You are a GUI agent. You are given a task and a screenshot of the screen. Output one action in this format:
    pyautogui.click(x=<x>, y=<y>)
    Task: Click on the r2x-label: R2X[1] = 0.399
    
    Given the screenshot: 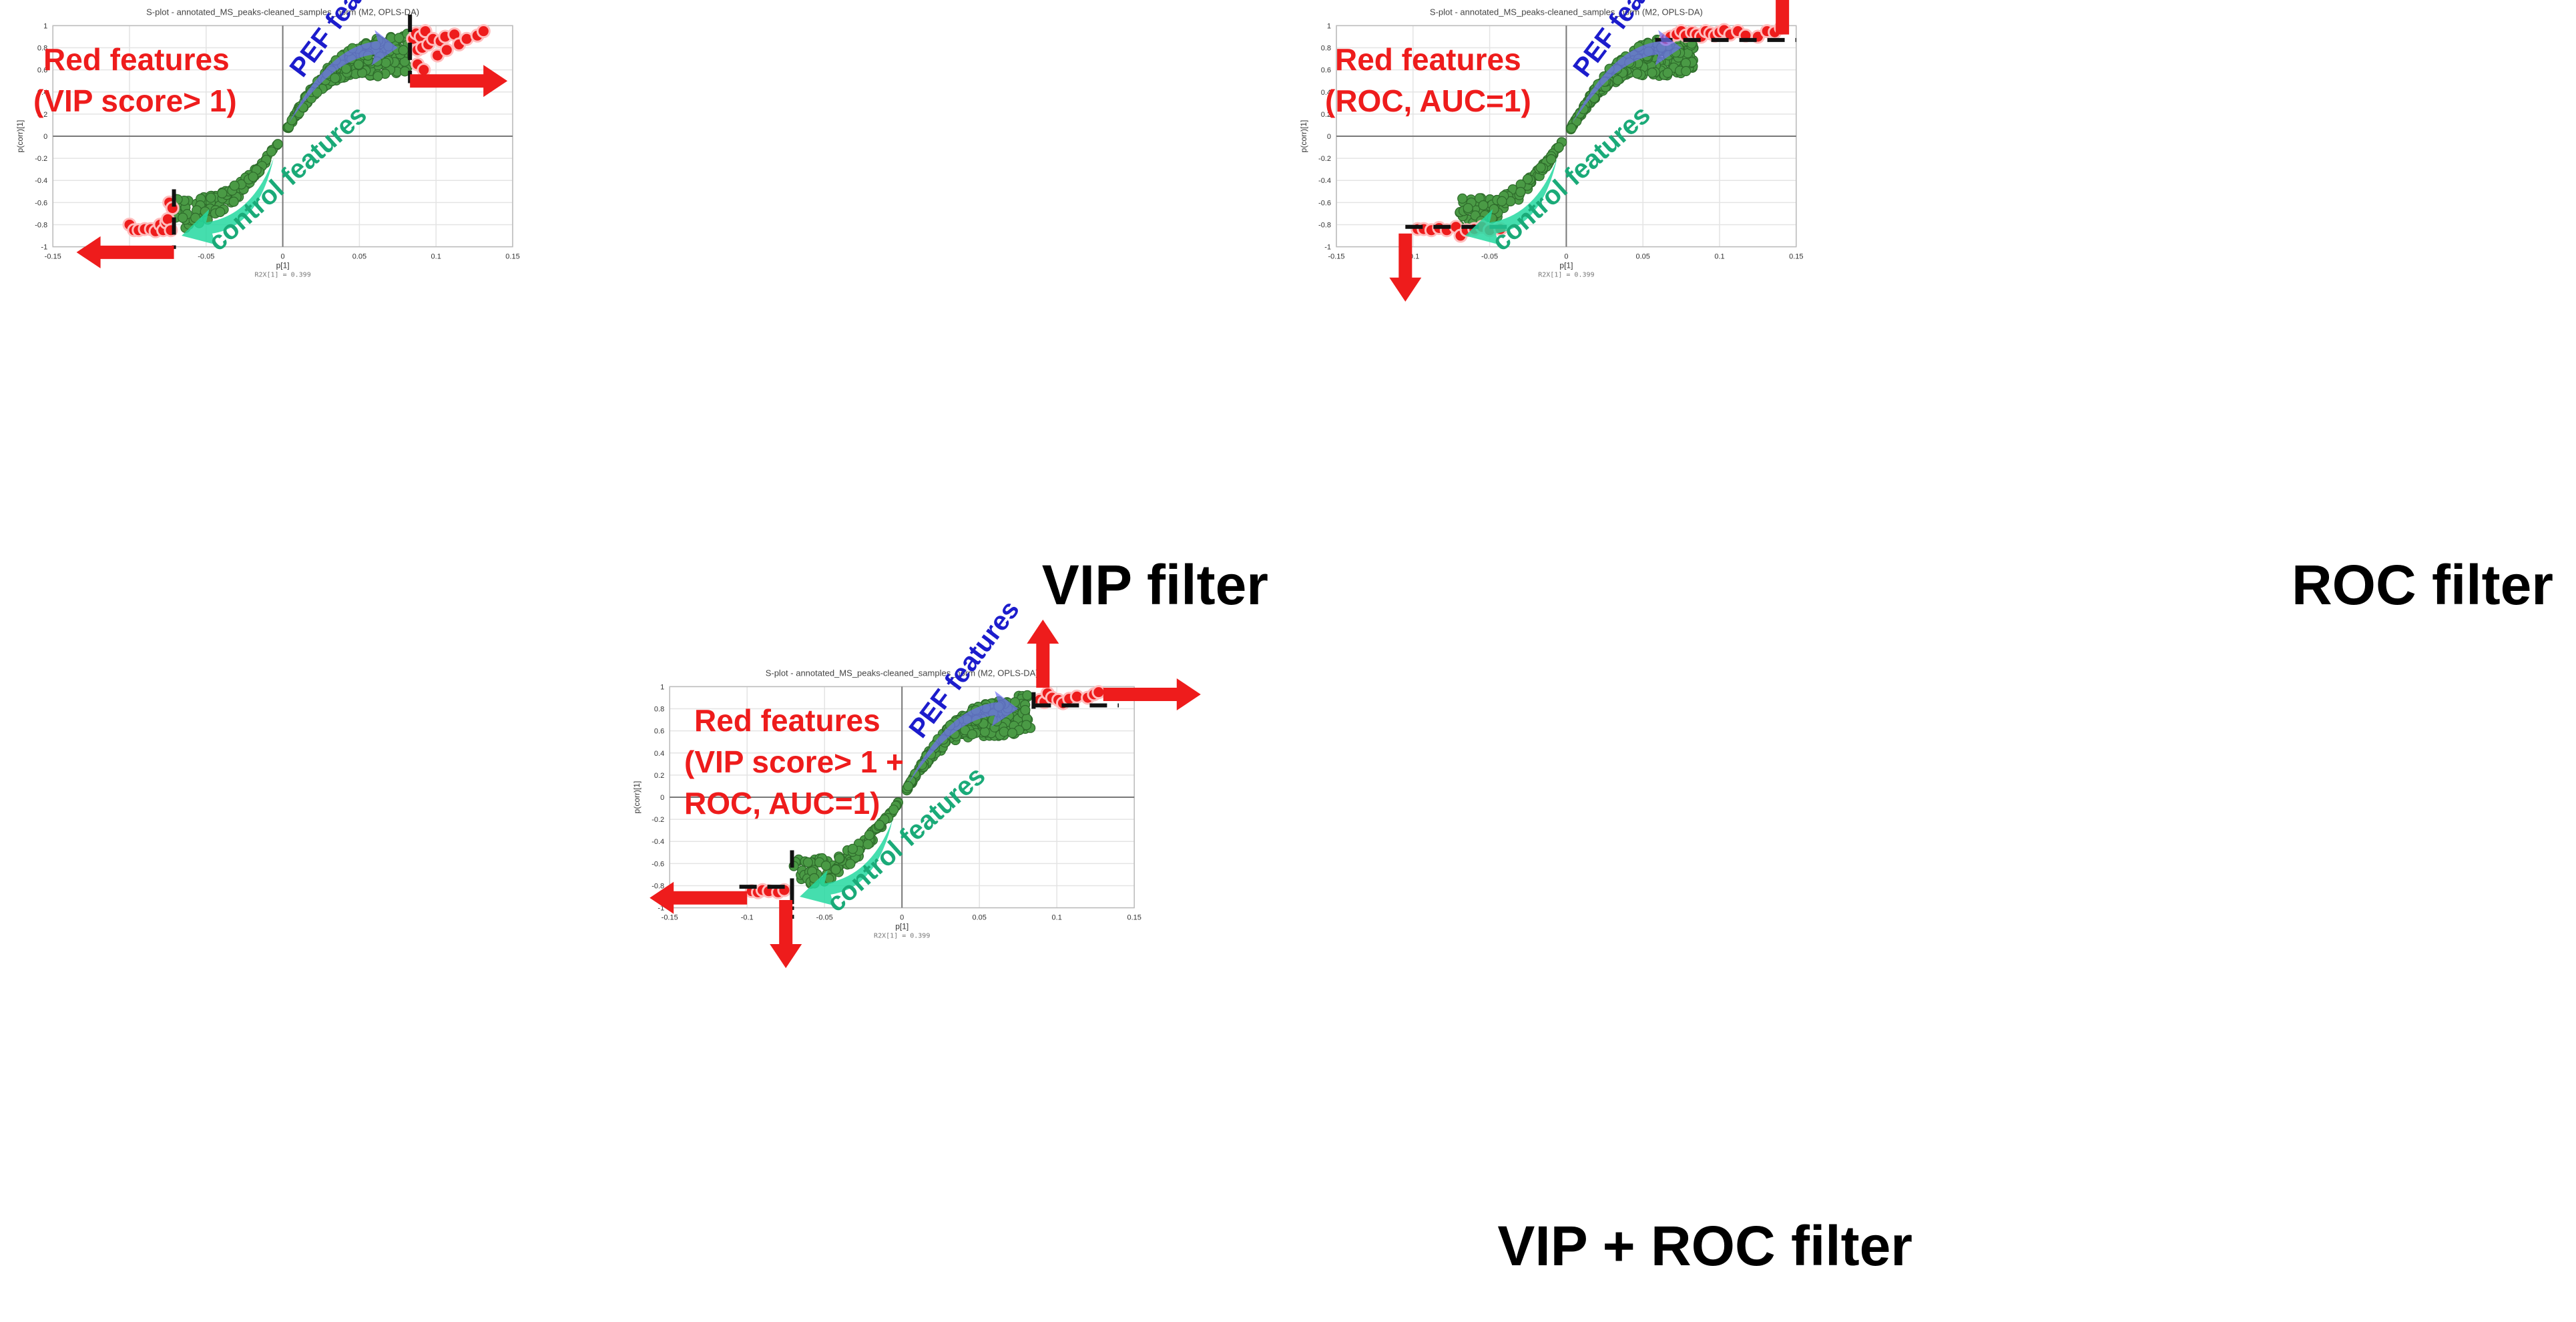 What is the action you would take?
    pyautogui.click(x=902, y=936)
    